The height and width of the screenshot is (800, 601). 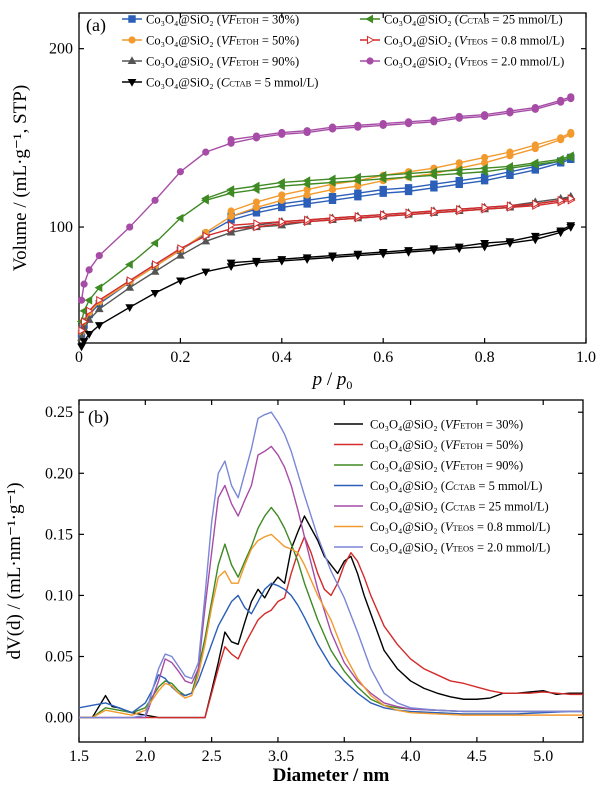 What do you see at coordinates (61, 49) in the screenshot?
I see `y-tick-label: 200` at bounding box center [61, 49].